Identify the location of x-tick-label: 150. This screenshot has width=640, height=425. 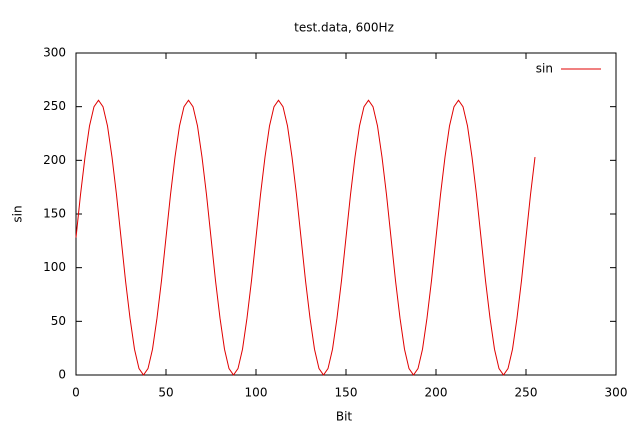
(346, 393).